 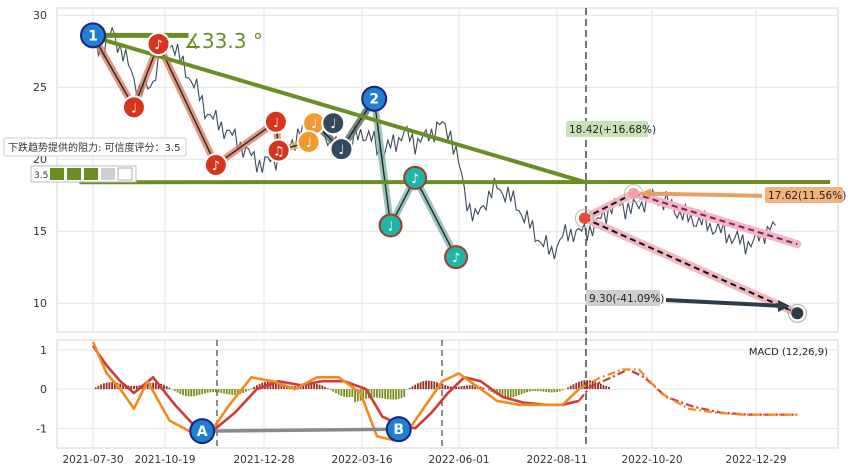 I want to click on wave-point-label: ♪, so click(x=456, y=258).